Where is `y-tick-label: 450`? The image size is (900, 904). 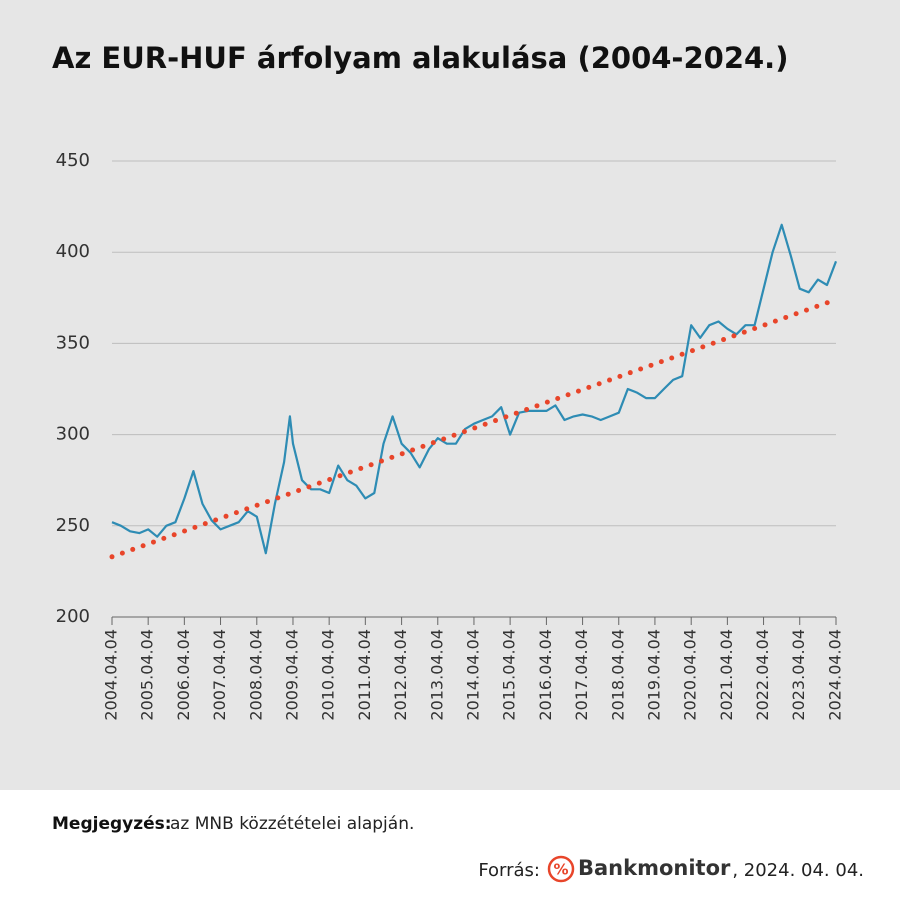
y-tick-label: 450 is located at coordinates (73, 160).